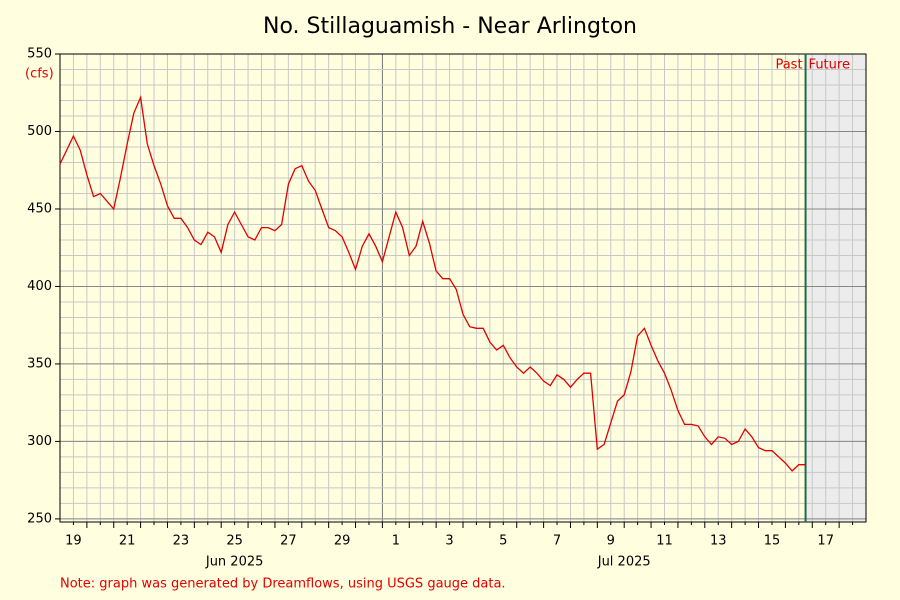  I want to click on y-tick-label: 550, so click(39, 54).